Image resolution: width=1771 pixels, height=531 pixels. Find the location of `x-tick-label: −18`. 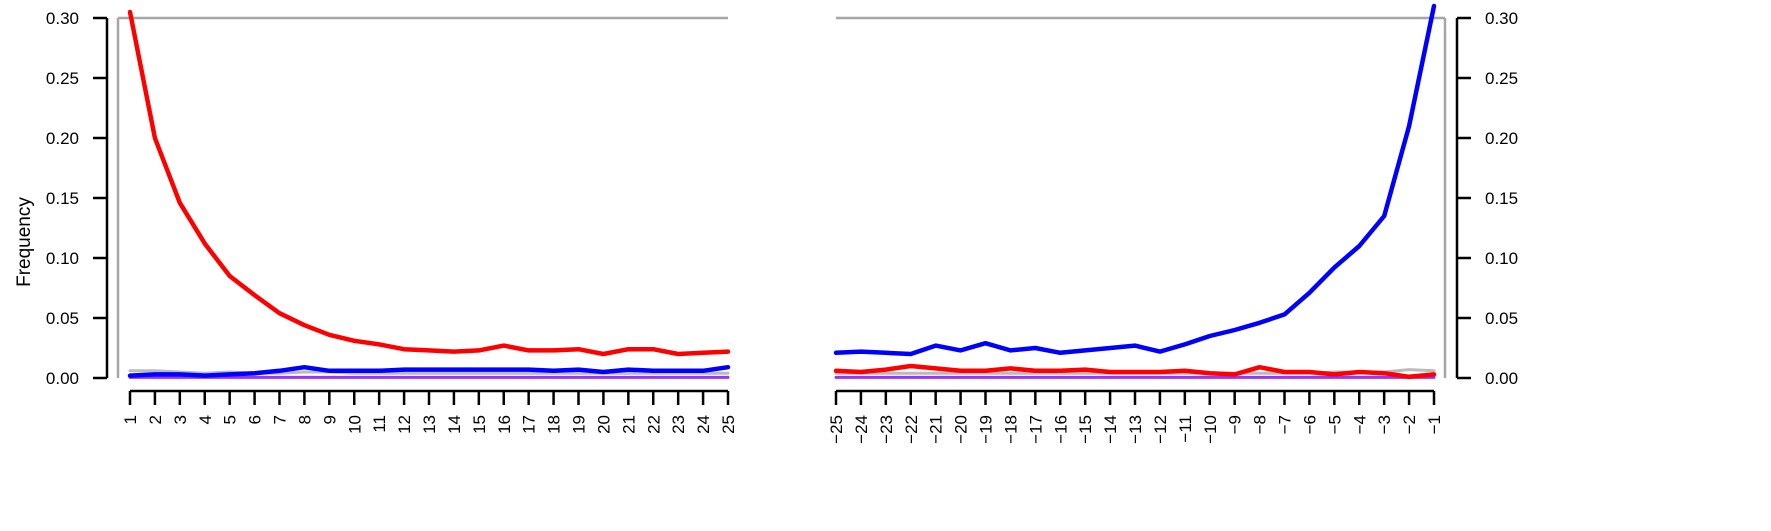

x-tick-label: −18 is located at coordinates (1010, 429).